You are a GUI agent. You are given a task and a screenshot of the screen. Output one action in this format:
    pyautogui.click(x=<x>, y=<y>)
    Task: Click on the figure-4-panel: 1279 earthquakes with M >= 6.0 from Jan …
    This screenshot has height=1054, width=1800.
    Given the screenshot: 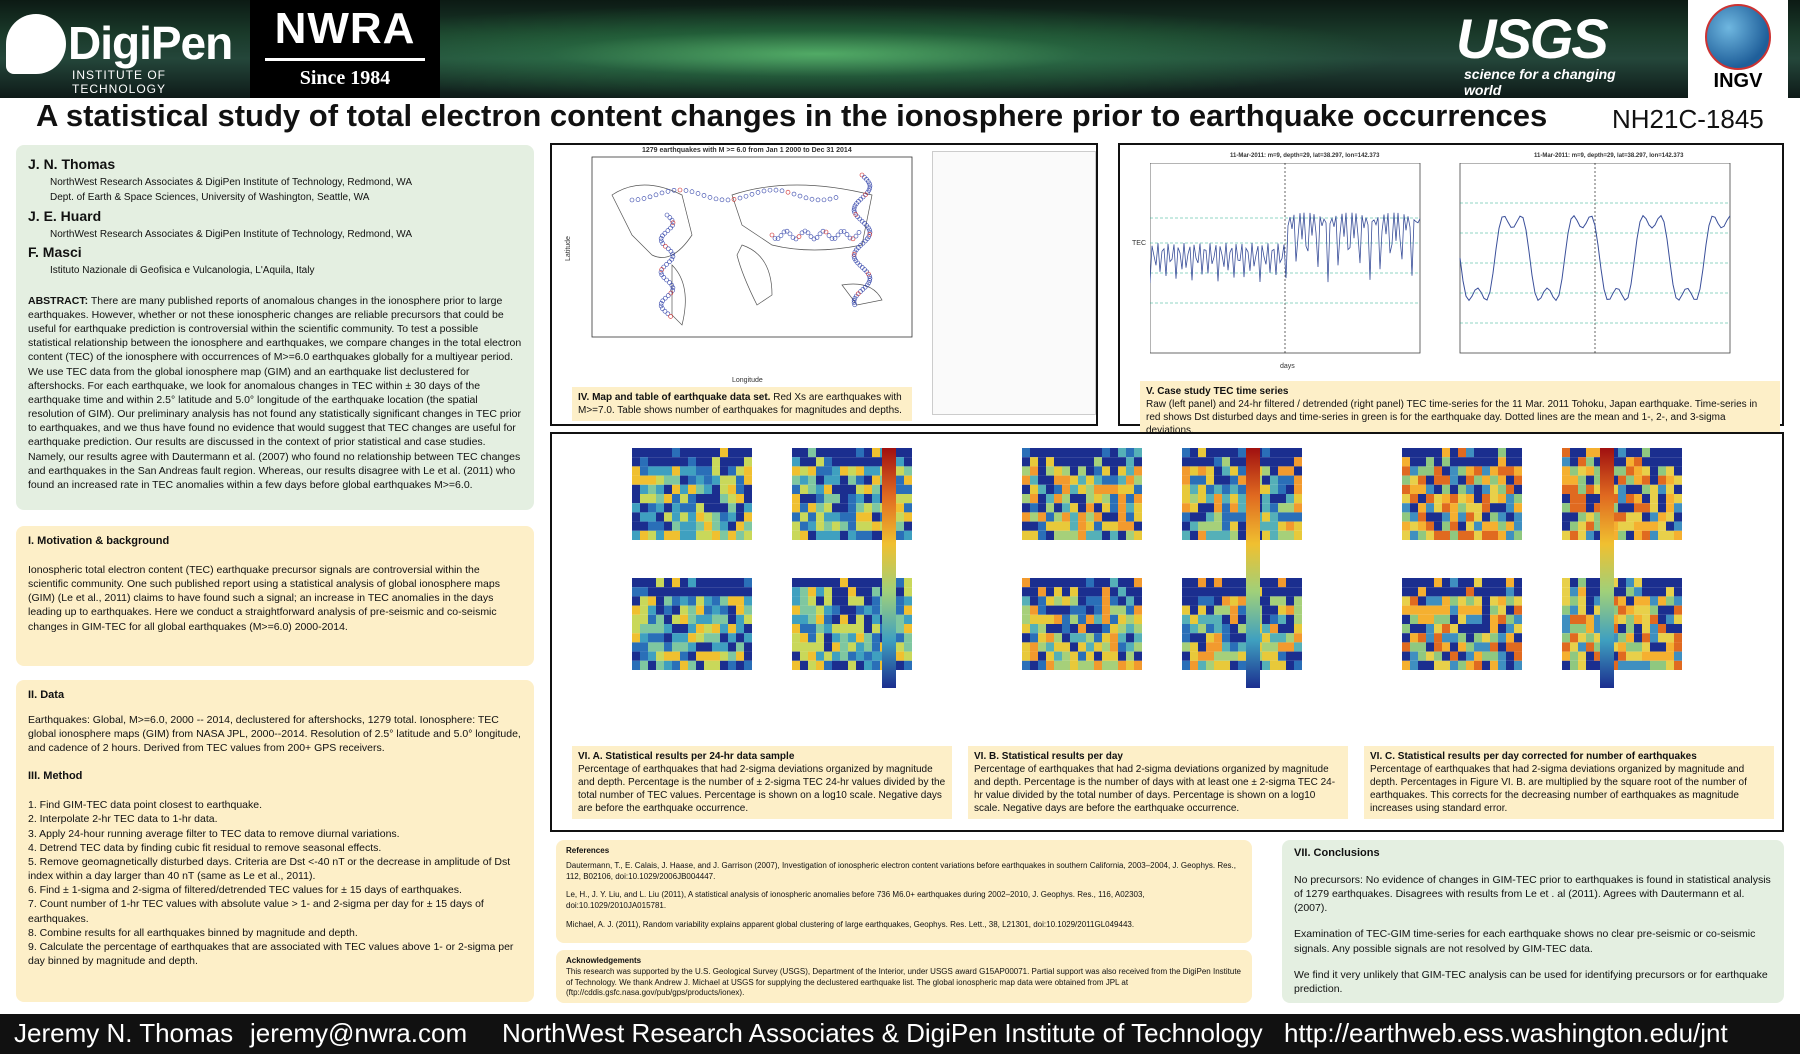 What is the action you would take?
    pyautogui.click(x=824, y=284)
    